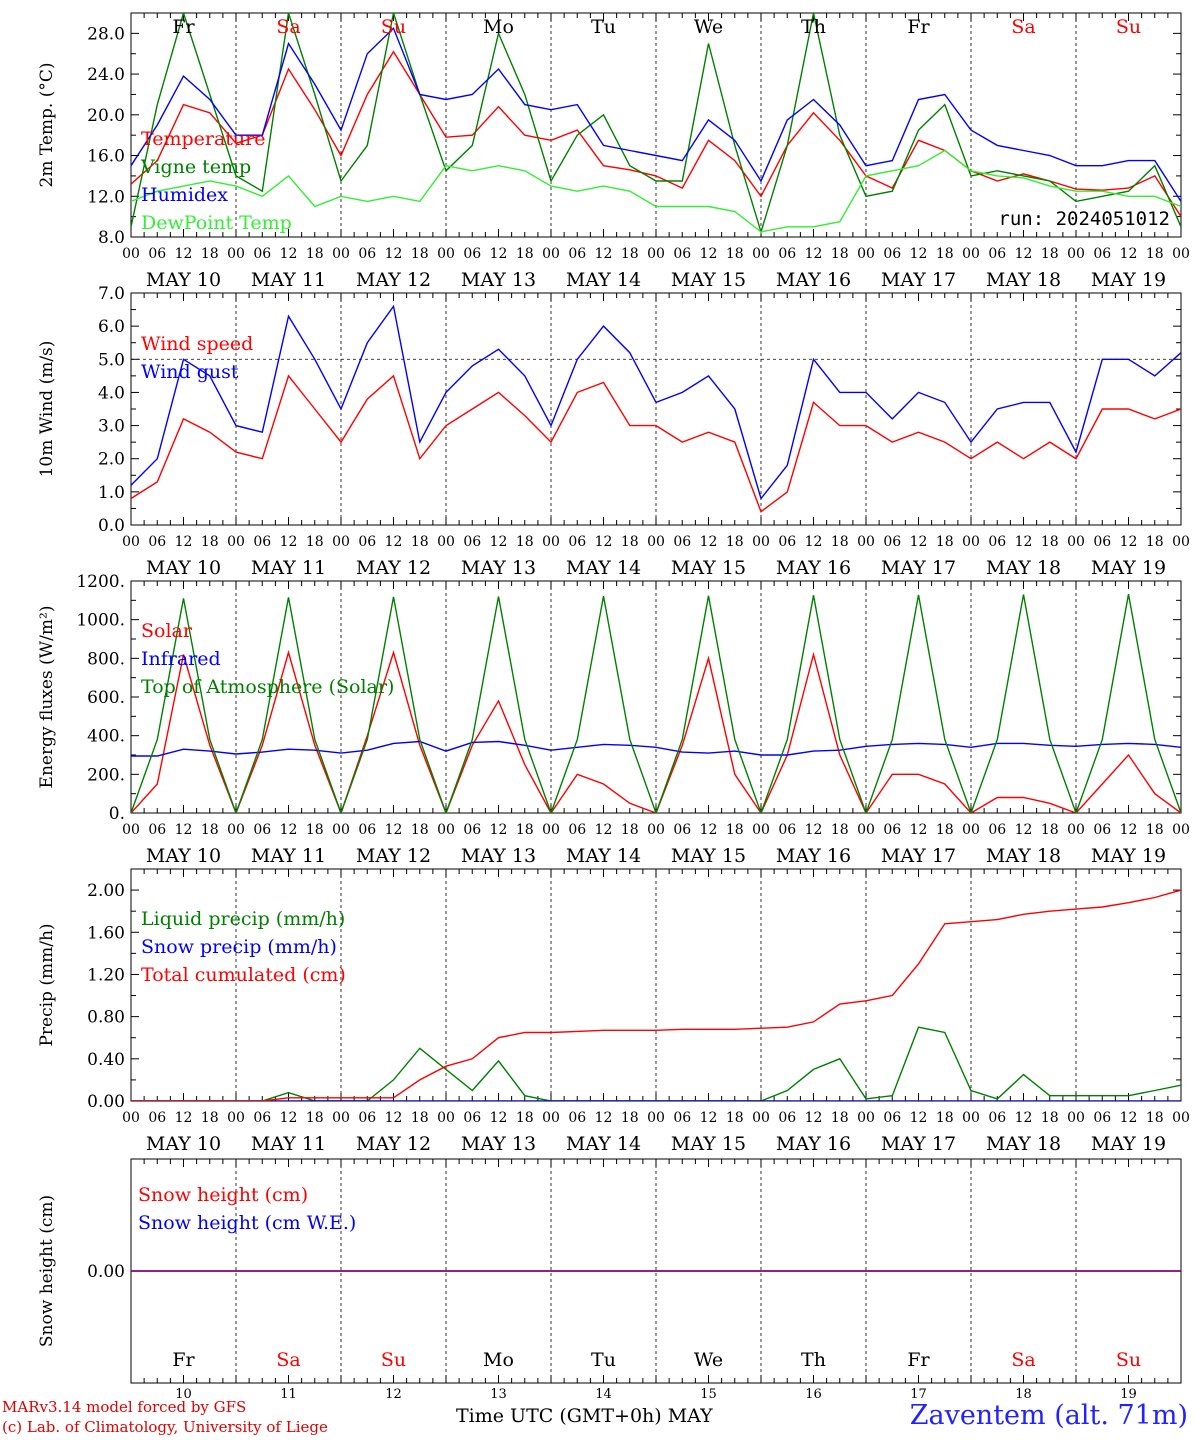 This screenshot has height=1440, width=1194. What do you see at coordinates (498, 1394) in the screenshot?
I see `day-number-label: 13` at bounding box center [498, 1394].